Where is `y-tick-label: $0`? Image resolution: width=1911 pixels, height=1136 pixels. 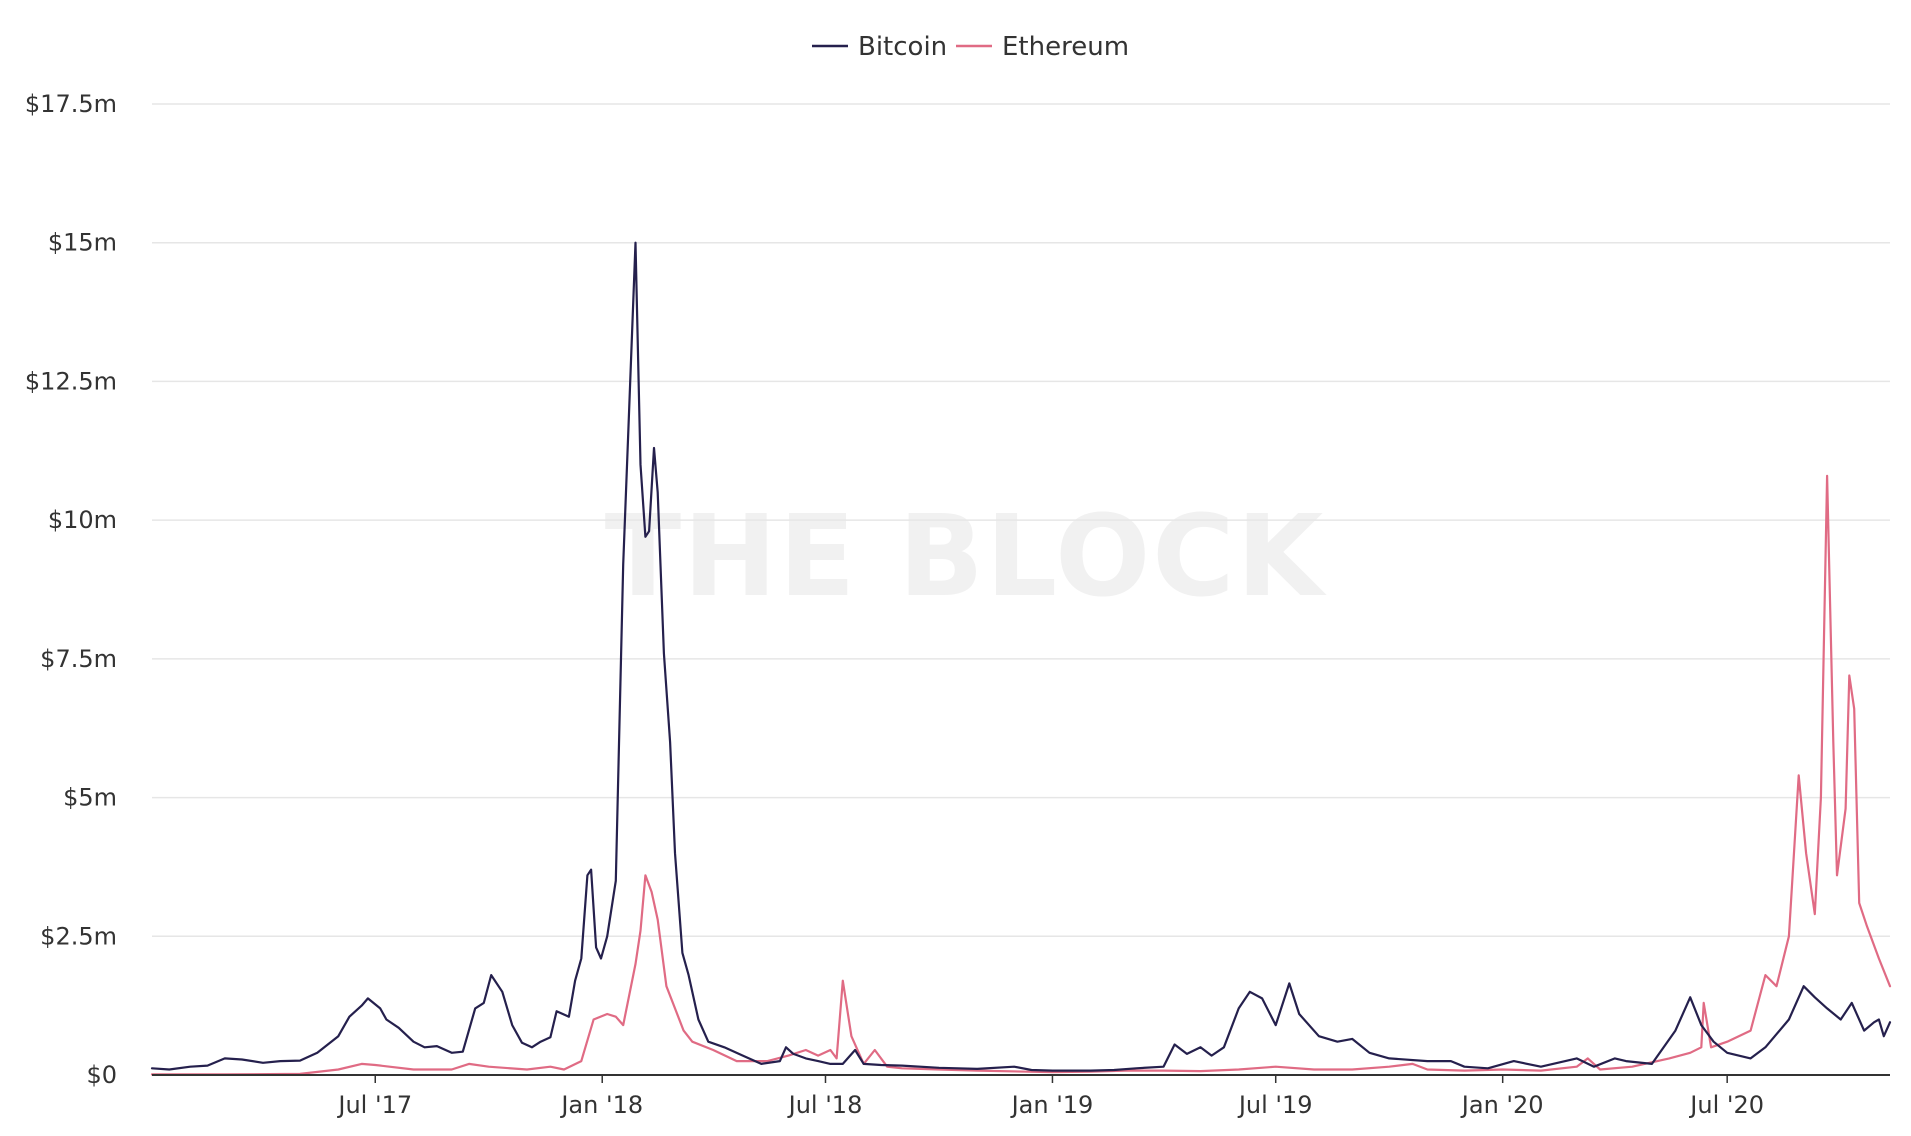
y-tick-label: $0 is located at coordinates (101, 1075).